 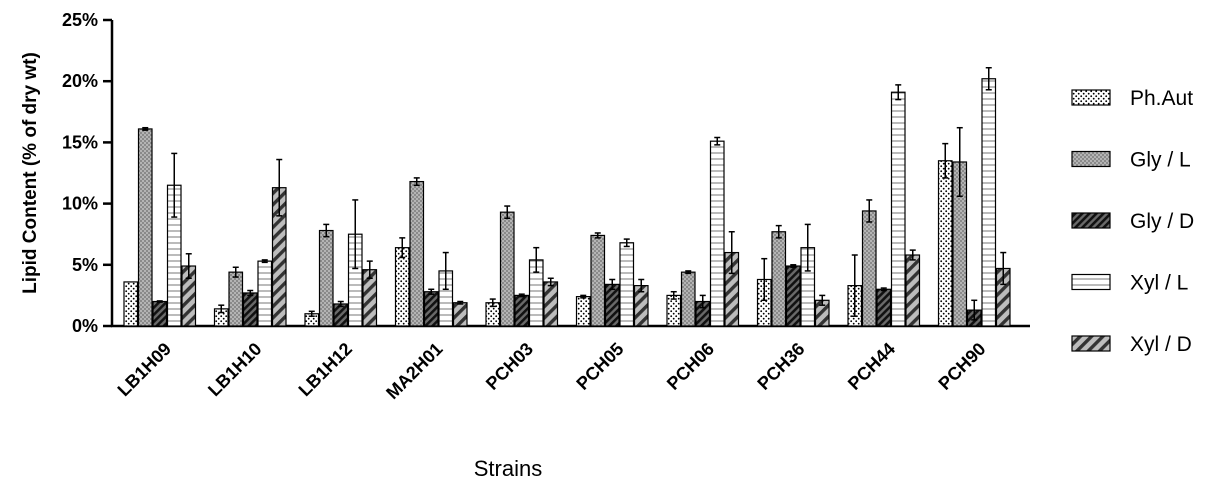 What do you see at coordinates (80, 142) in the screenshot?
I see `y-tick-label: 15%` at bounding box center [80, 142].